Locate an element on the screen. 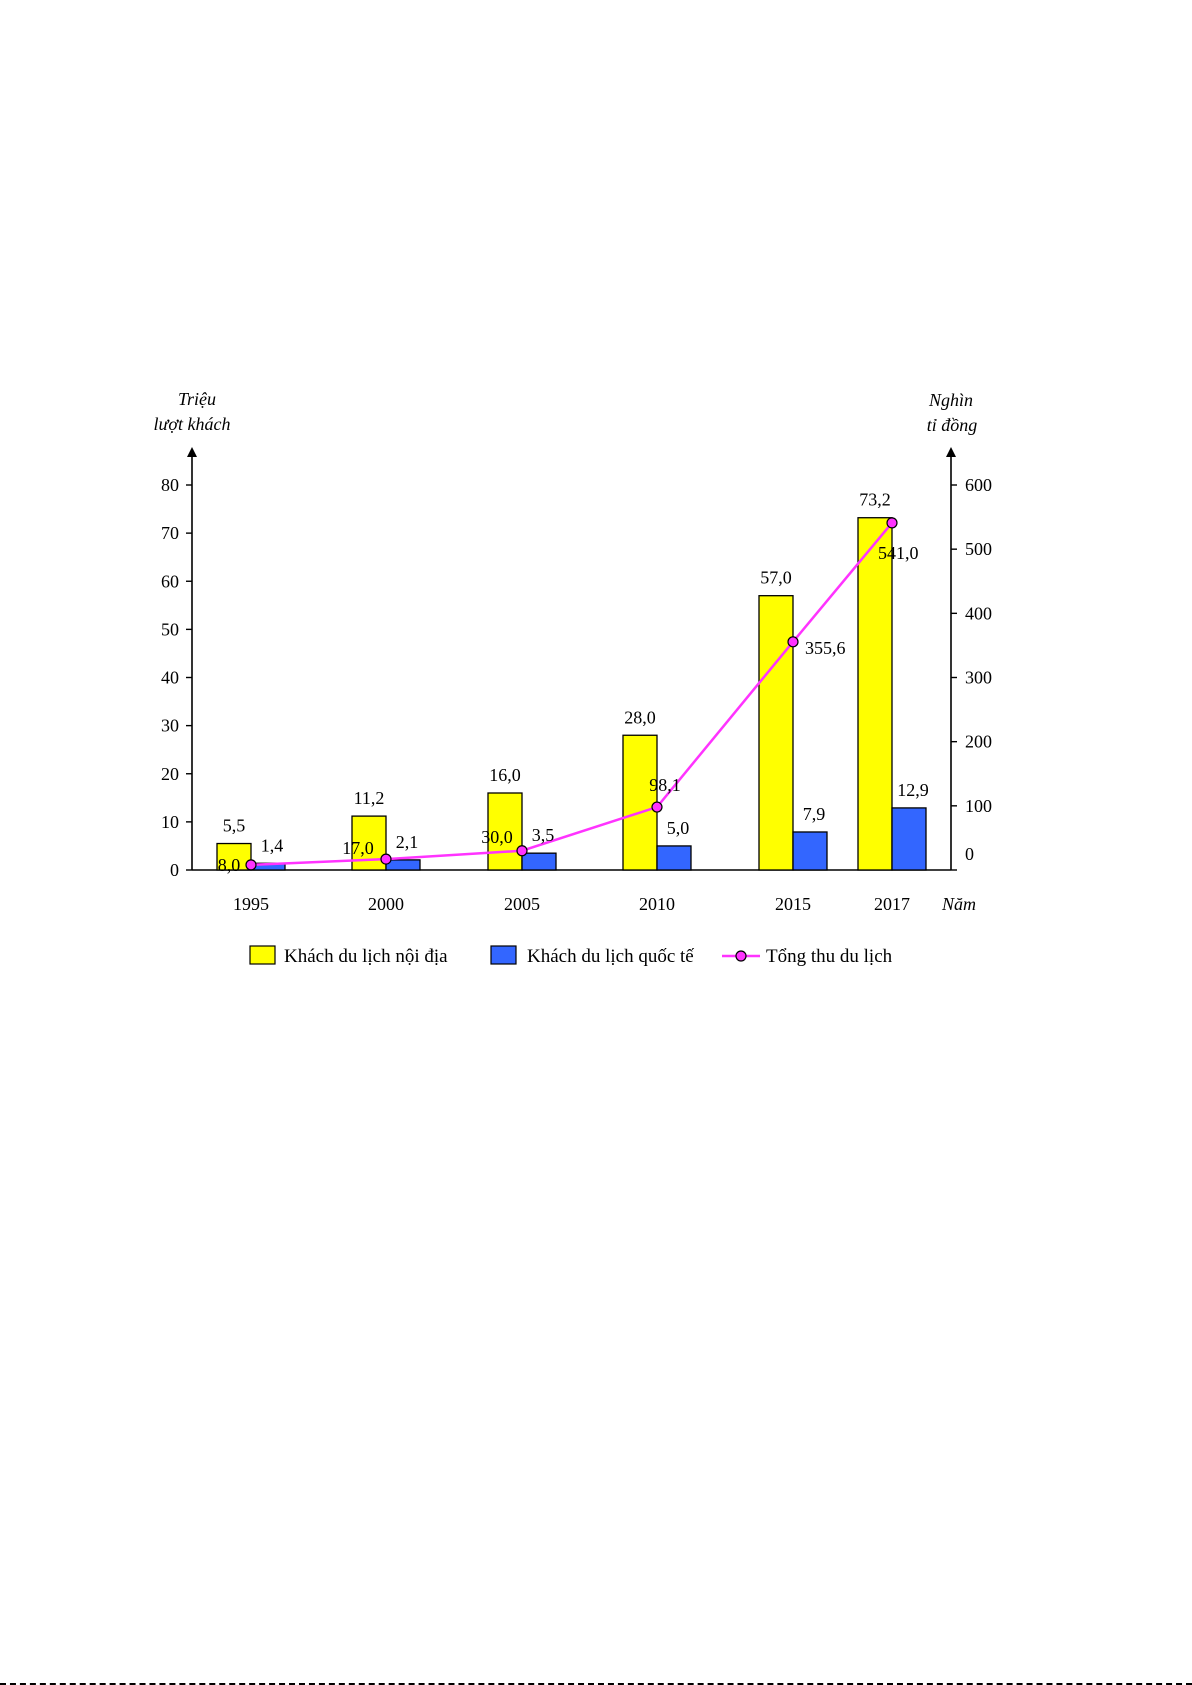 This screenshot has height=1685, width=1192. bar-international-2000 is located at coordinates (403, 865).